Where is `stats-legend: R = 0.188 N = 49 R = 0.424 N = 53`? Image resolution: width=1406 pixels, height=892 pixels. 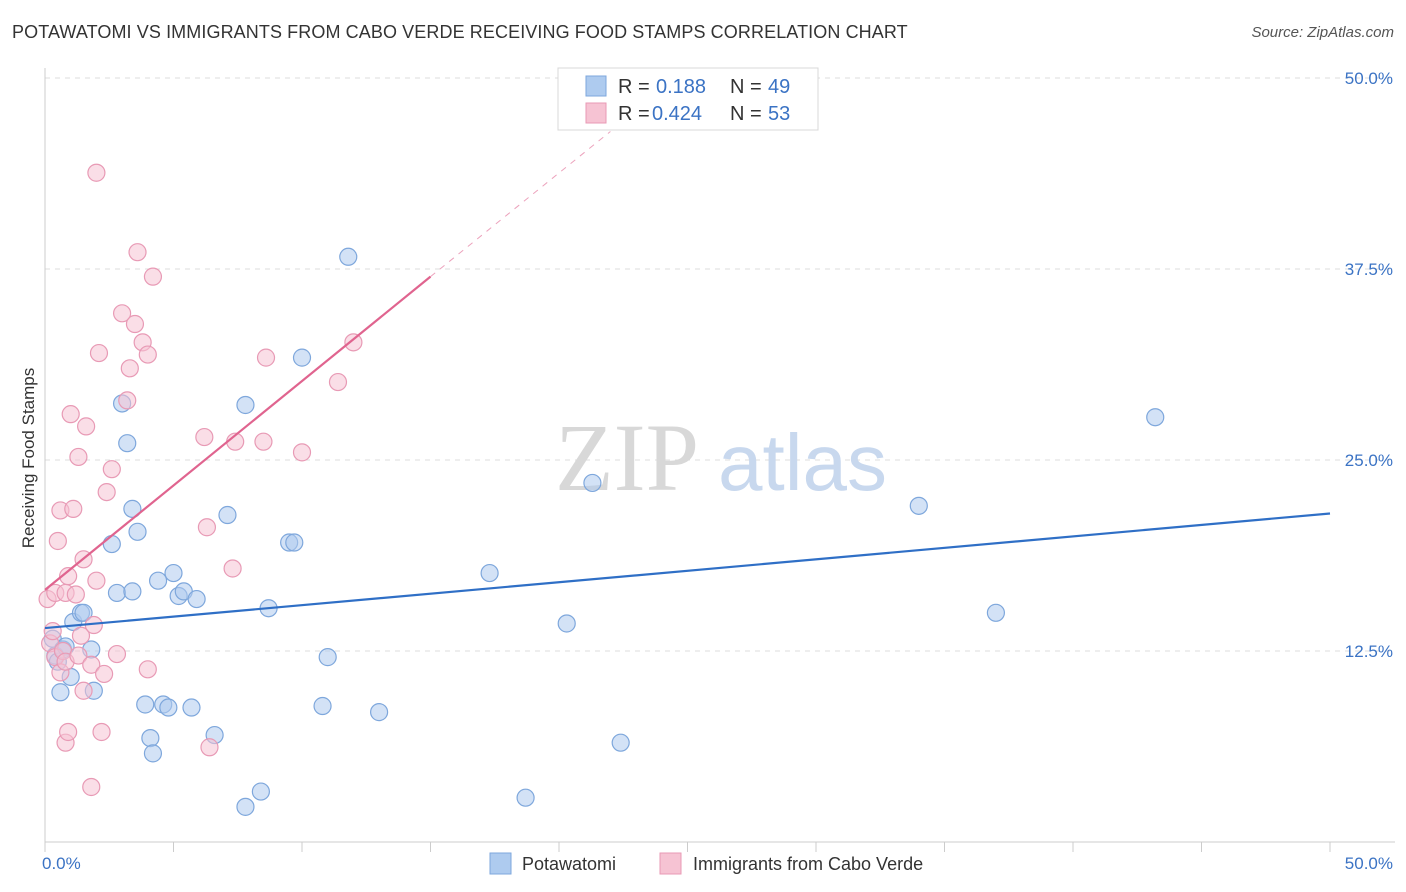 stats-legend: R = 0.188 N = 49 R = 0.424 N = 53 is located at coordinates (688, 99).